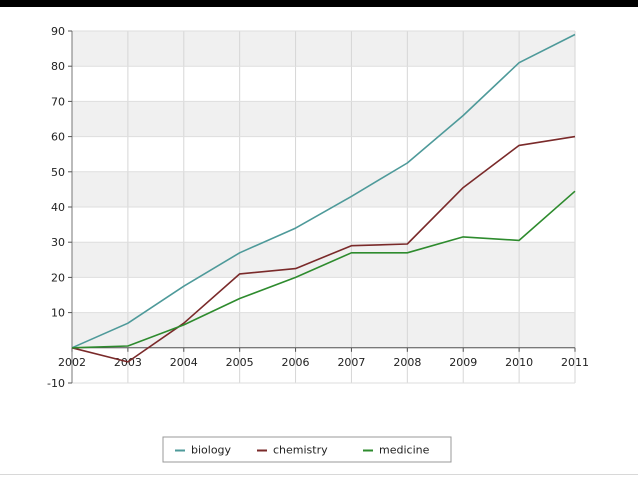 This screenshot has width=638, height=479. Describe the element at coordinates (296, 362) in the screenshot. I see `x-tick-label: 2006` at that location.